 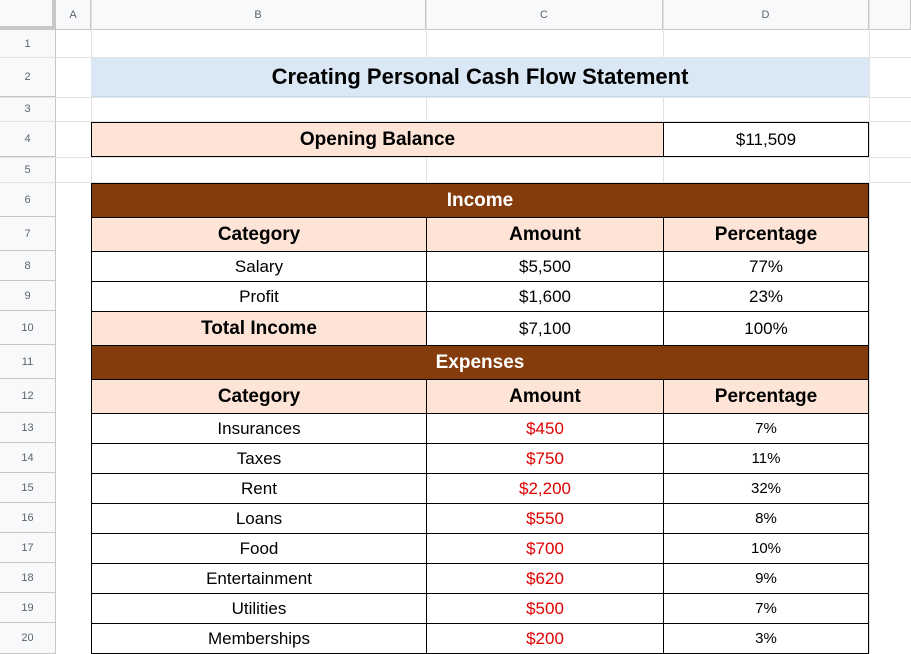 I want to click on income-header-percentage: Percentage, so click(x=766, y=234).